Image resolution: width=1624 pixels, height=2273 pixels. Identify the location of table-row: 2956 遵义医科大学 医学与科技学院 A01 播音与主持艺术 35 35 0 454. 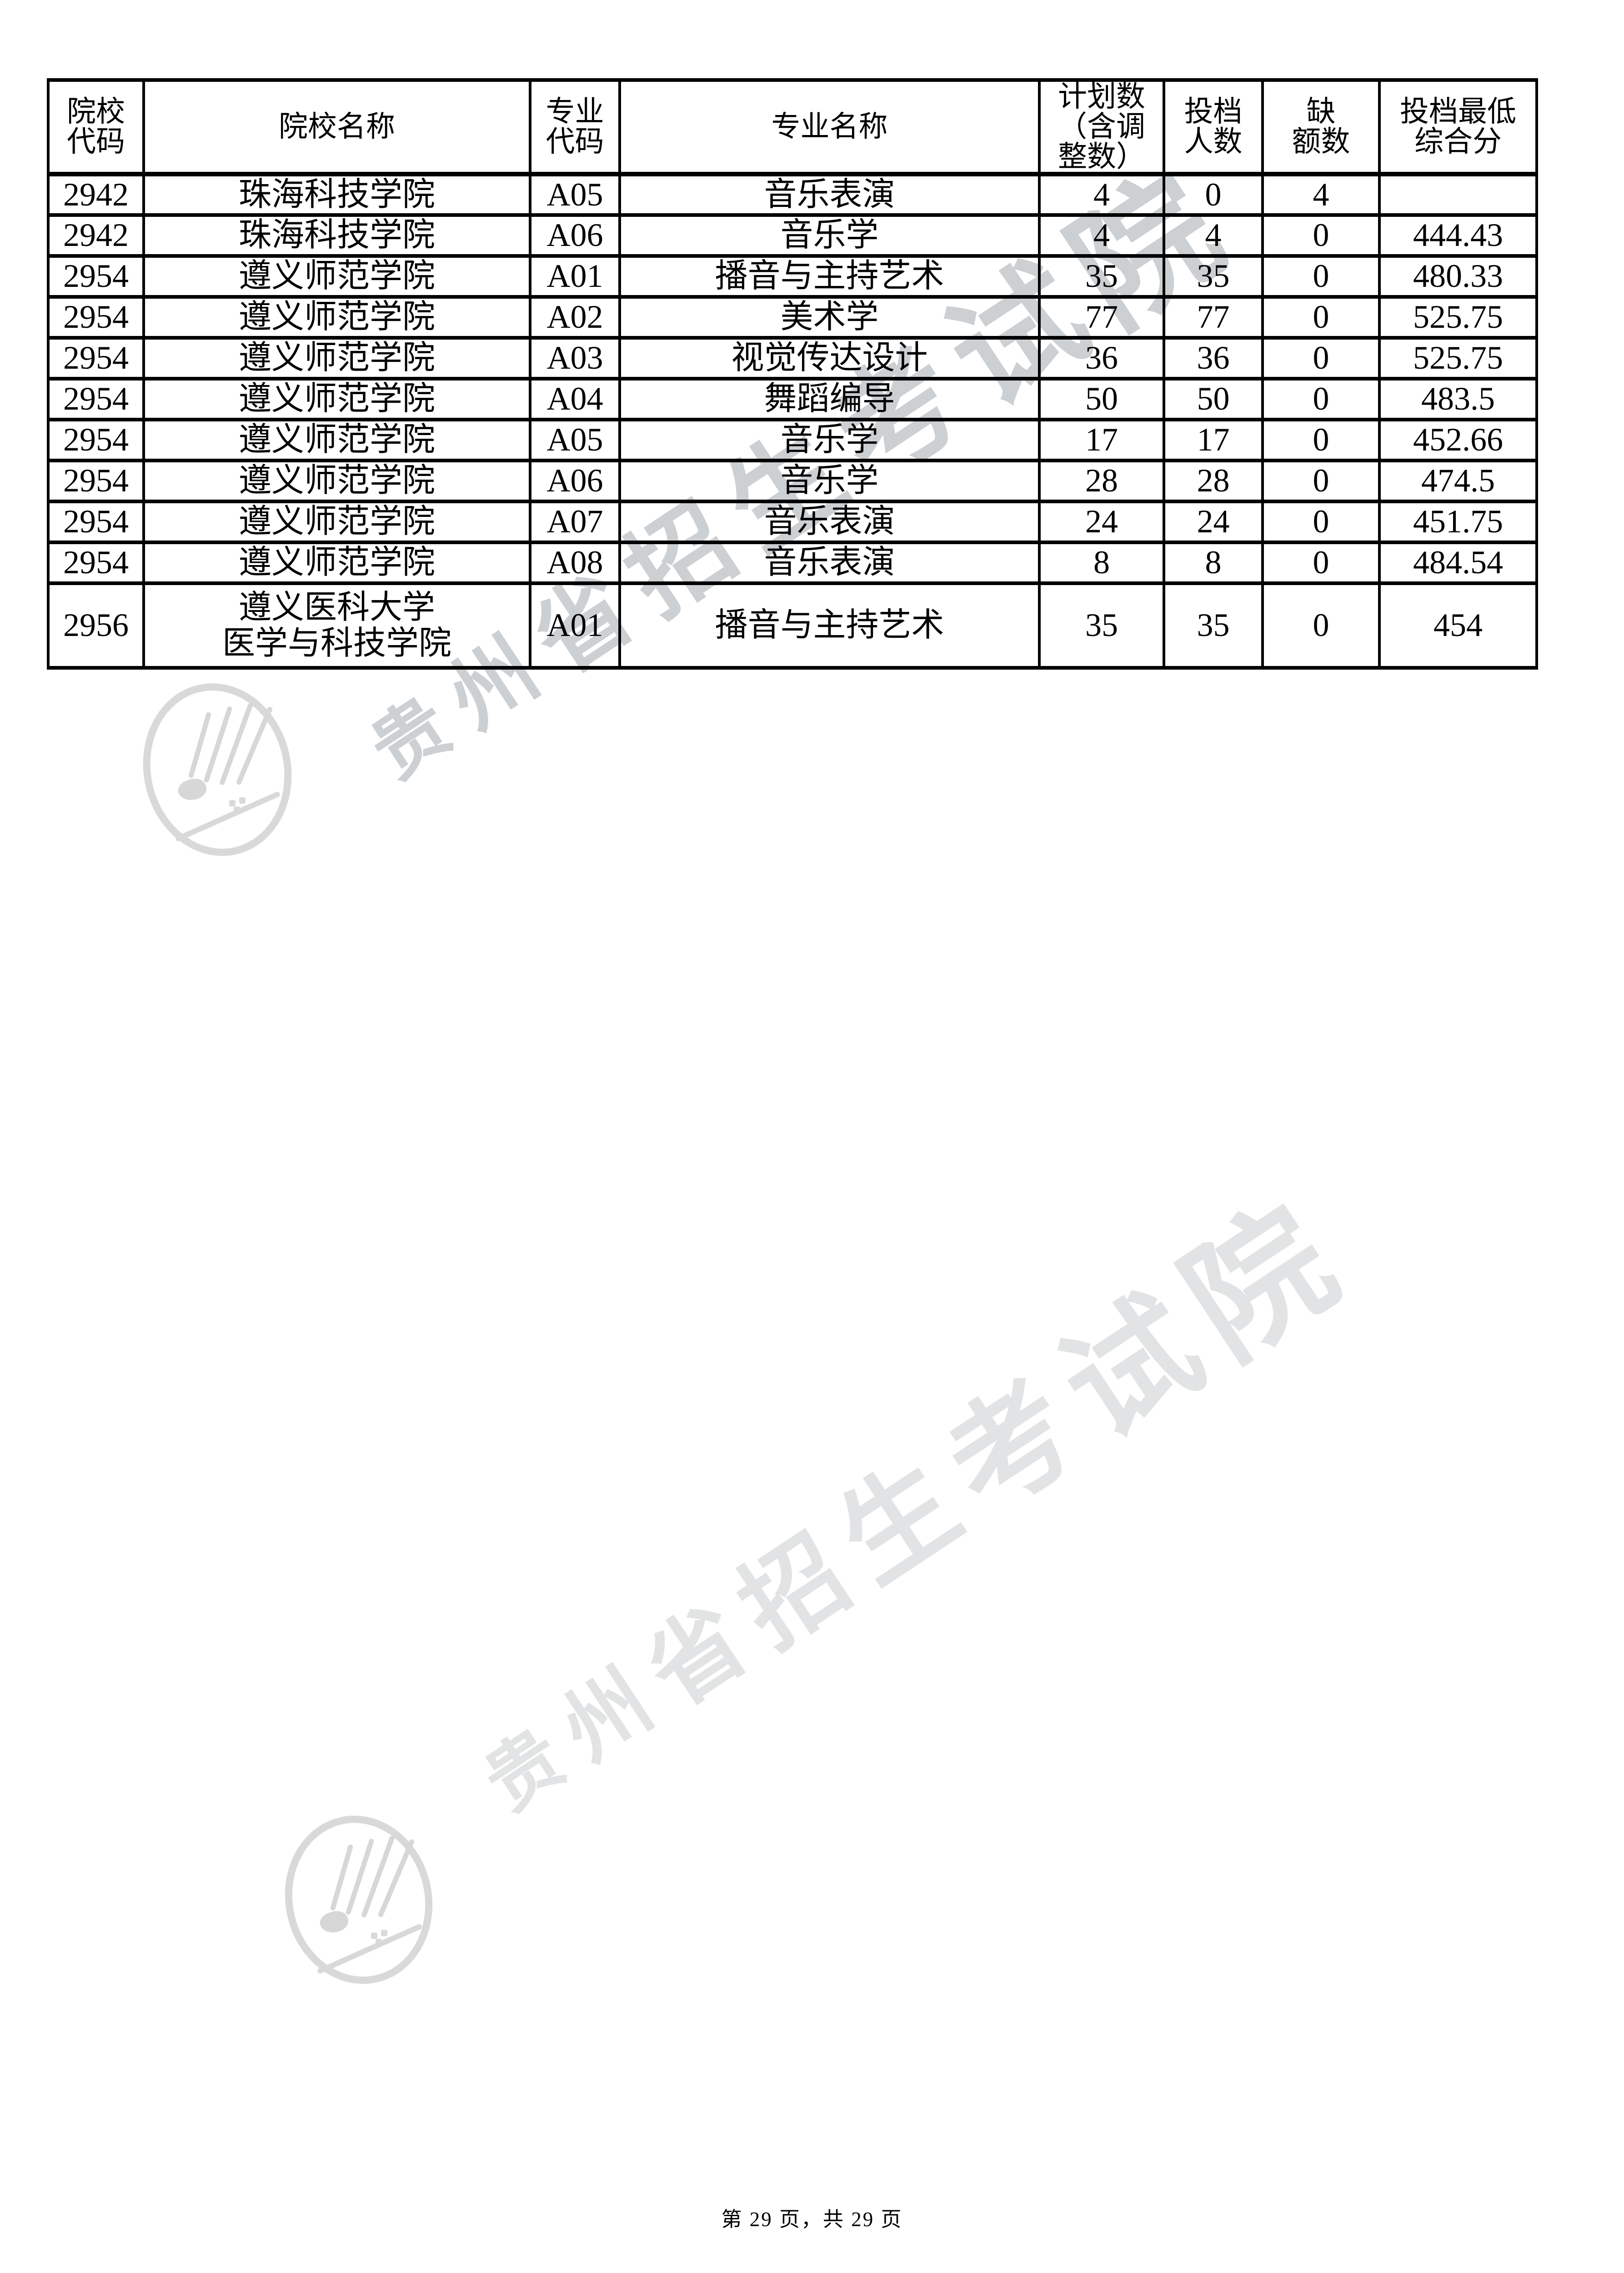
(792, 625).